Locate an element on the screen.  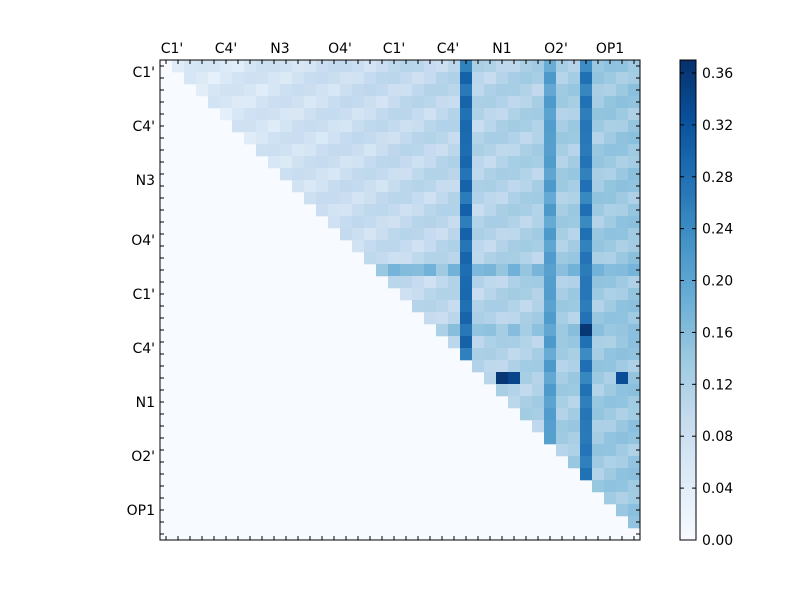
colorbar is located at coordinates (688, 300).